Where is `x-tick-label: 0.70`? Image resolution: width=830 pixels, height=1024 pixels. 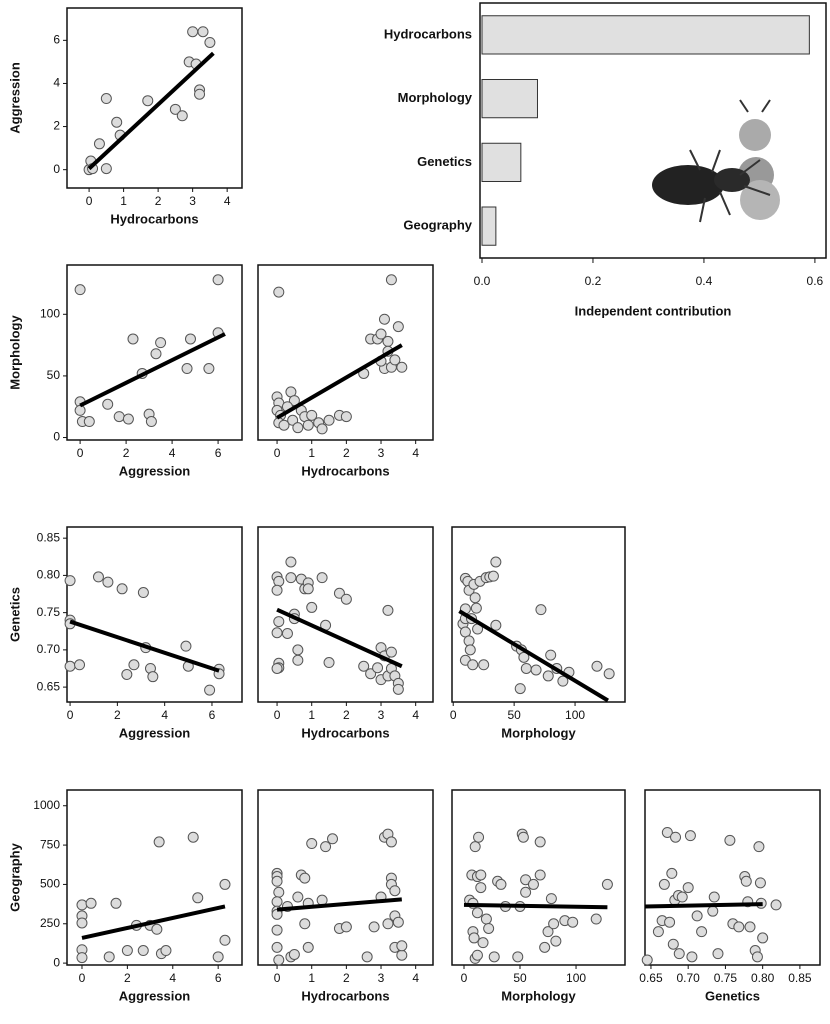
x-tick-label: 0.70 is located at coordinates (689, 978).